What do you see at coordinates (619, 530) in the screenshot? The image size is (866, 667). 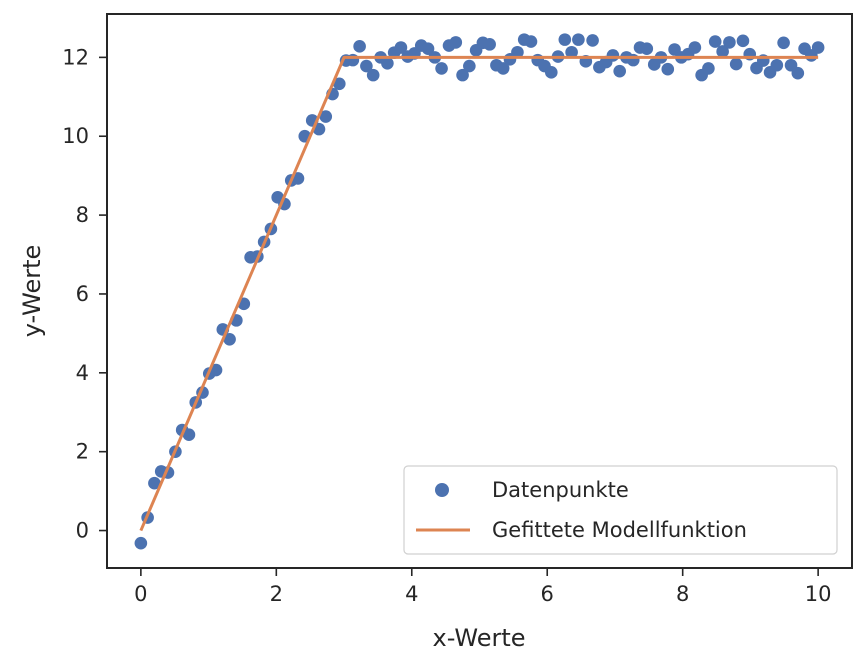 I see `legend-label-gefittete-modellfunktion: Gefittete Modellfunktion` at bounding box center [619, 530].